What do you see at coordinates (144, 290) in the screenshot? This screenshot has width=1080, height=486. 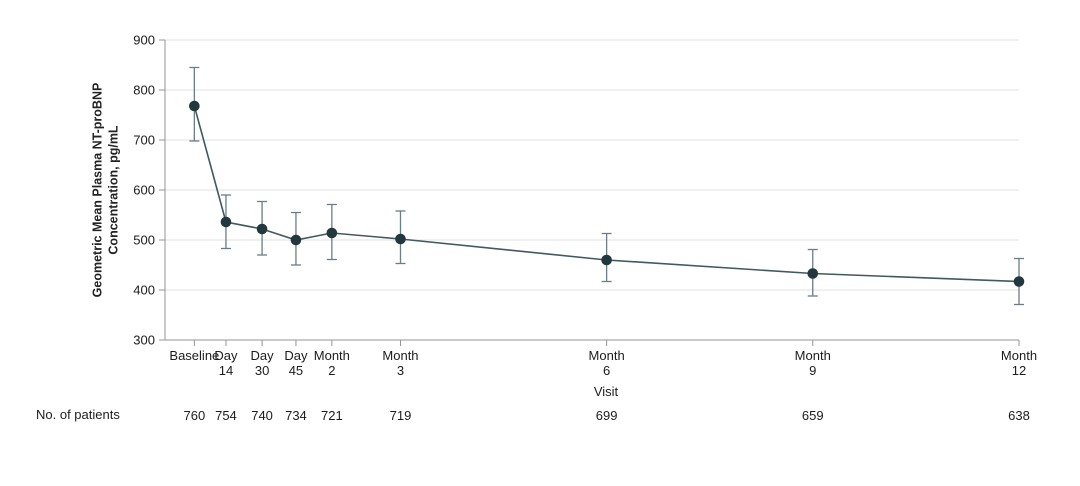 I see `y-tick-label: 400` at bounding box center [144, 290].